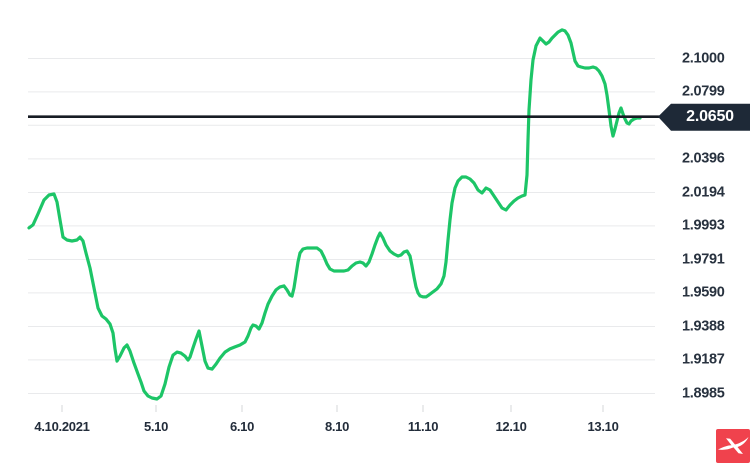 This screenshot has height=463, width=750. I want to click on y-axis-label: 1.9187, so click(703, 359).